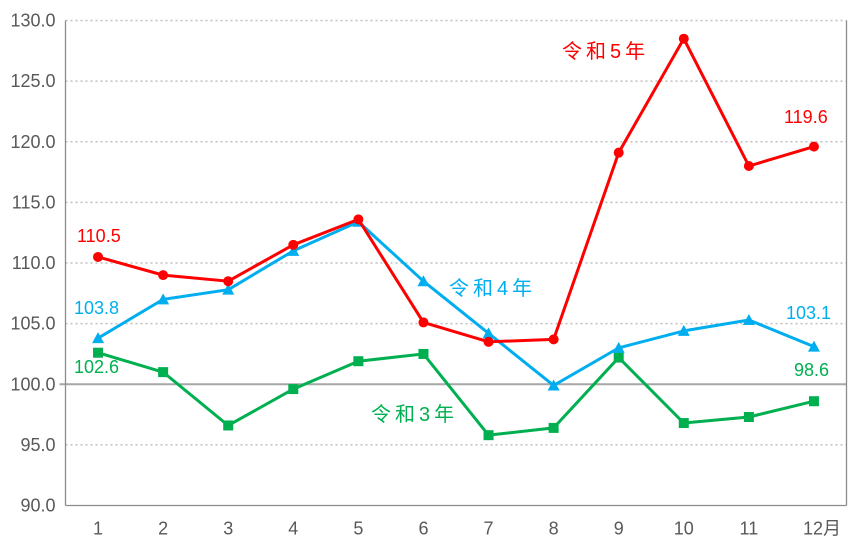 The height and width of the screenshot is (556, 866). Describe the element at coordinates (34, 202) in the screenshot. I see `y-axis-tick-label-115.0: 115.0` at that location.